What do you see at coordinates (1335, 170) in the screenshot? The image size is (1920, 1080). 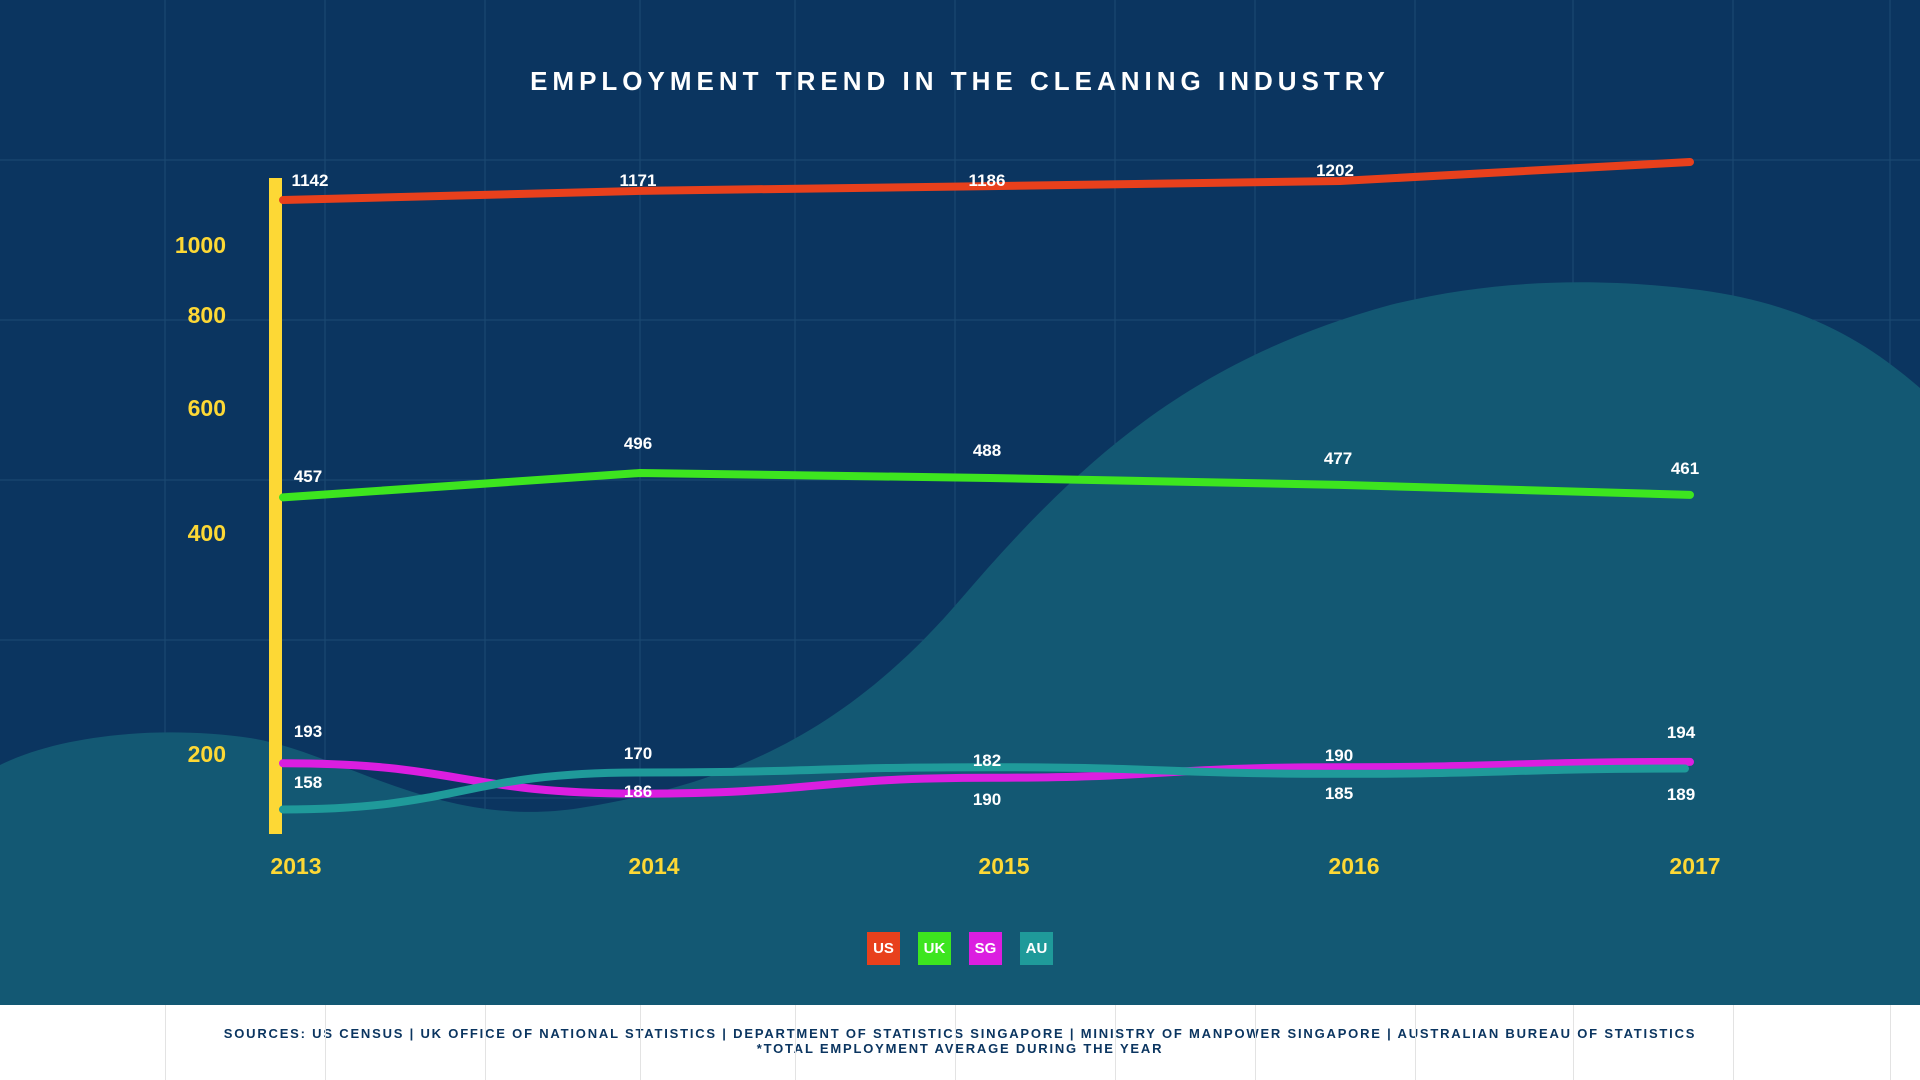 I see `data-label-us: 1202` at bounding box center [1335, 170].